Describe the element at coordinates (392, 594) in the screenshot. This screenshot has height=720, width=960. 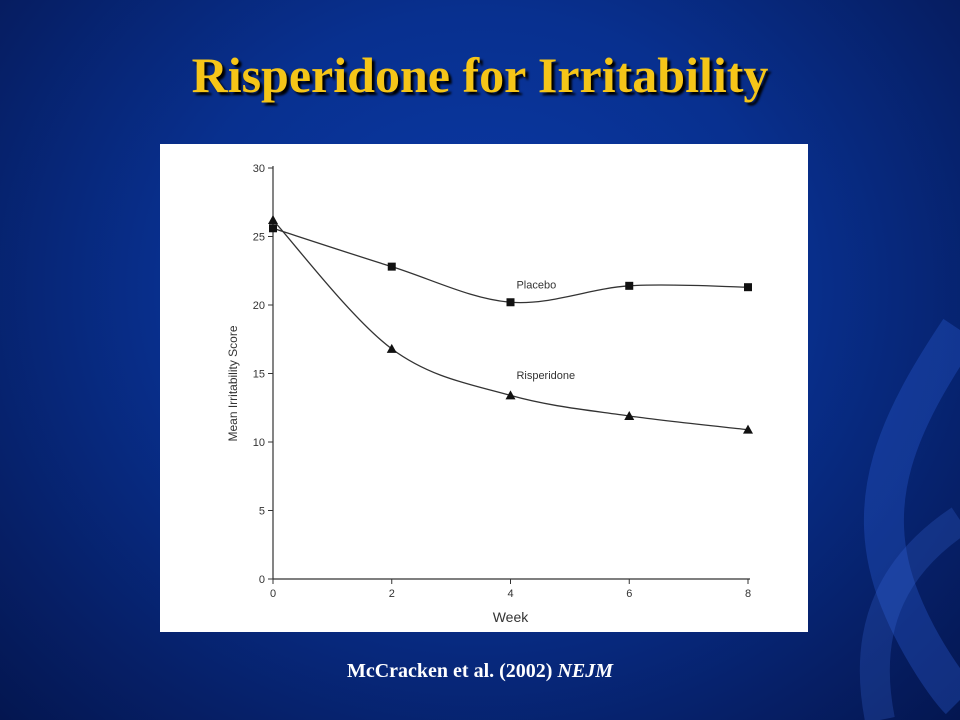
I see `x-tick-label: 2` at that location.